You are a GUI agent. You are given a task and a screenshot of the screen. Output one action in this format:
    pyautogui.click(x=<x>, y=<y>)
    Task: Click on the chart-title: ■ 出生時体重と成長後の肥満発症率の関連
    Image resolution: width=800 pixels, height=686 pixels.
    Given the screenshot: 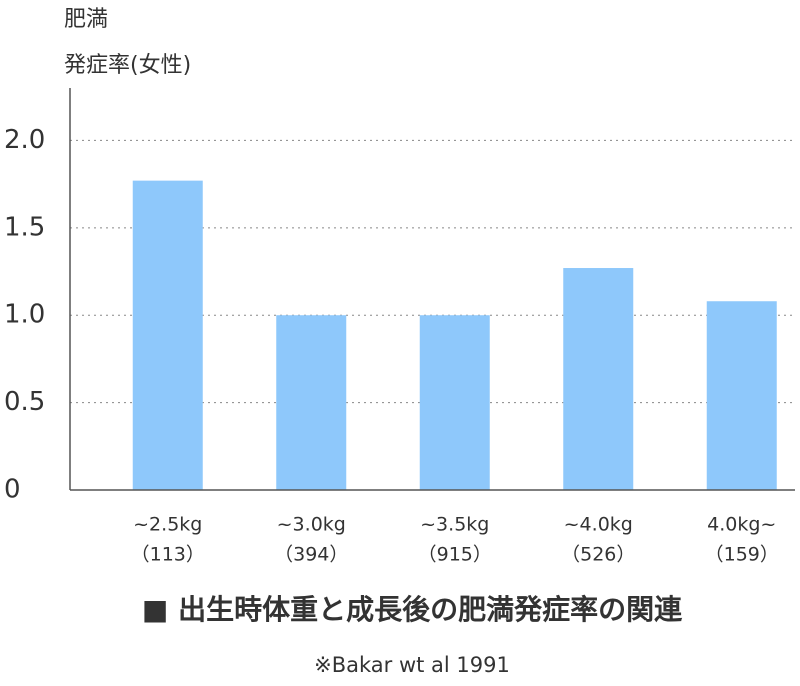 What is the action you would take?
    pyautogui.click(x=412, y=609)
    